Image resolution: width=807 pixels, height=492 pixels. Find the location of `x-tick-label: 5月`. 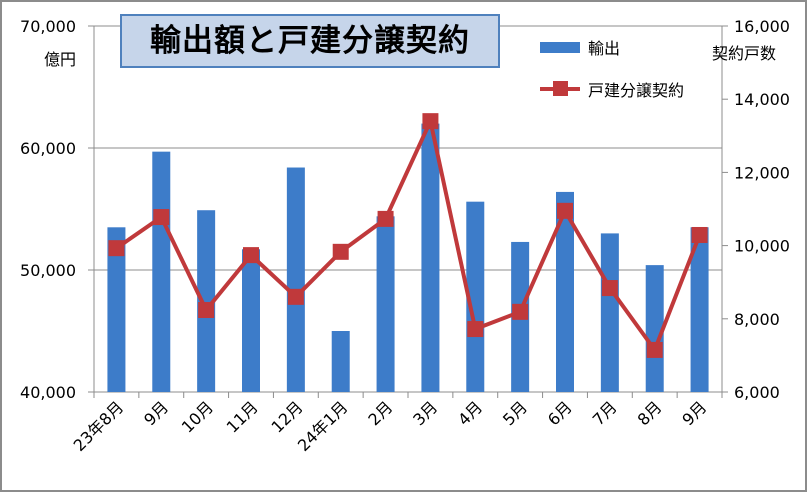

x-tick-label: 5月 is located at coordinates (515, 413).